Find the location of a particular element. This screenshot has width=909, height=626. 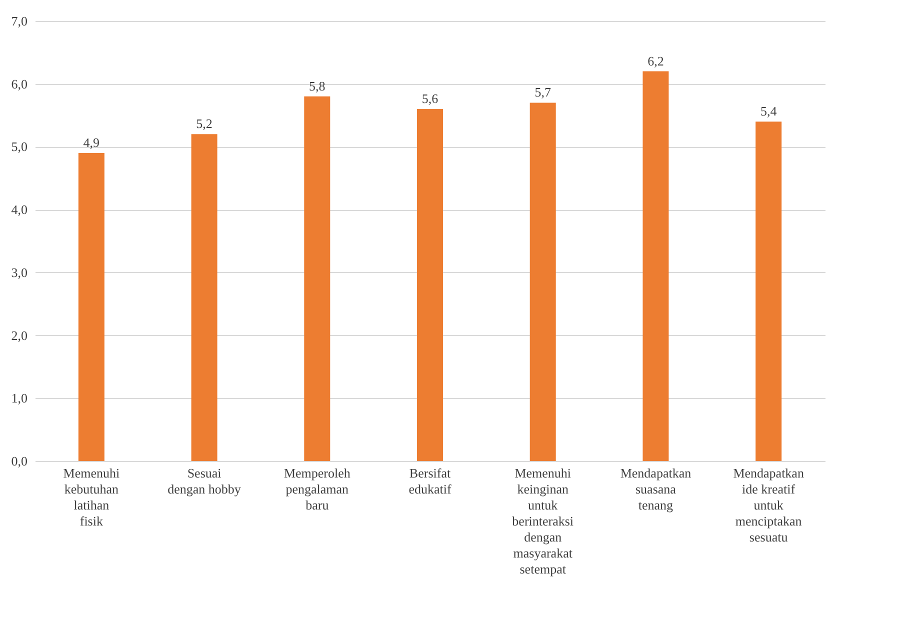

y-tick-label: 1,0 is located at coordinates (19, 398).